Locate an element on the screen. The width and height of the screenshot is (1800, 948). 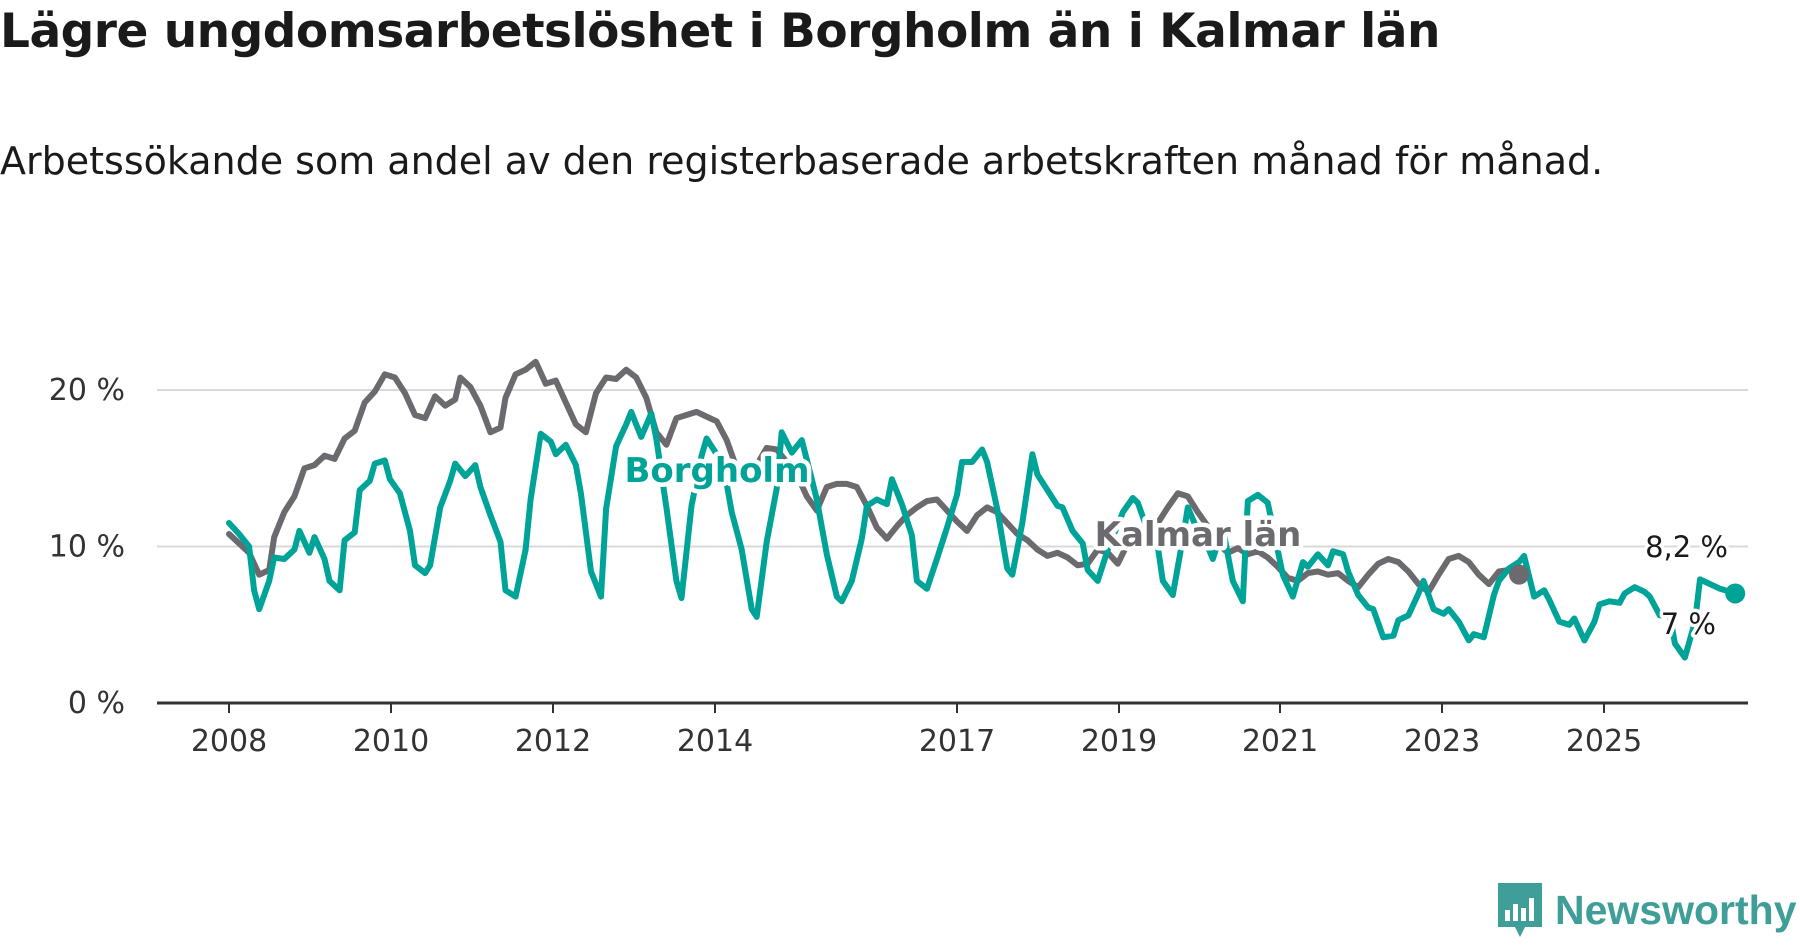
x-tick-label: 2023 is located at coordinates (1442, 741).